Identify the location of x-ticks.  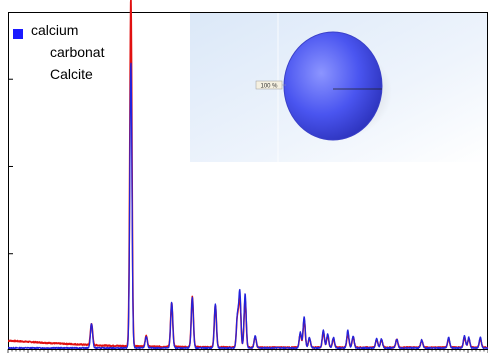
(247, 351).